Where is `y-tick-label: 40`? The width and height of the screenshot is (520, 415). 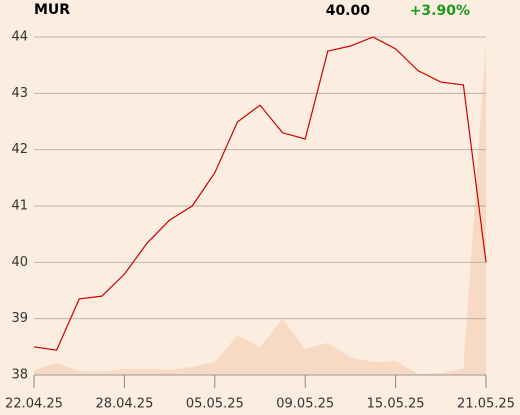
y-tick-label: 40 is located at coordinates (19, 262).